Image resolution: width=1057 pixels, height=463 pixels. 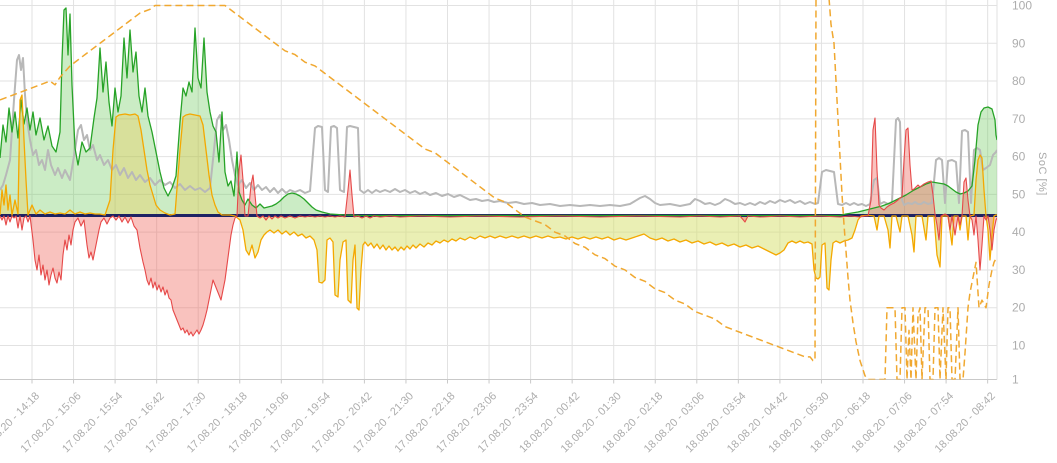 What do you see at coordinates (1019, 308) in the screenshot?
I see `y-tick-label: 20` at bounding box center [1019, 308].